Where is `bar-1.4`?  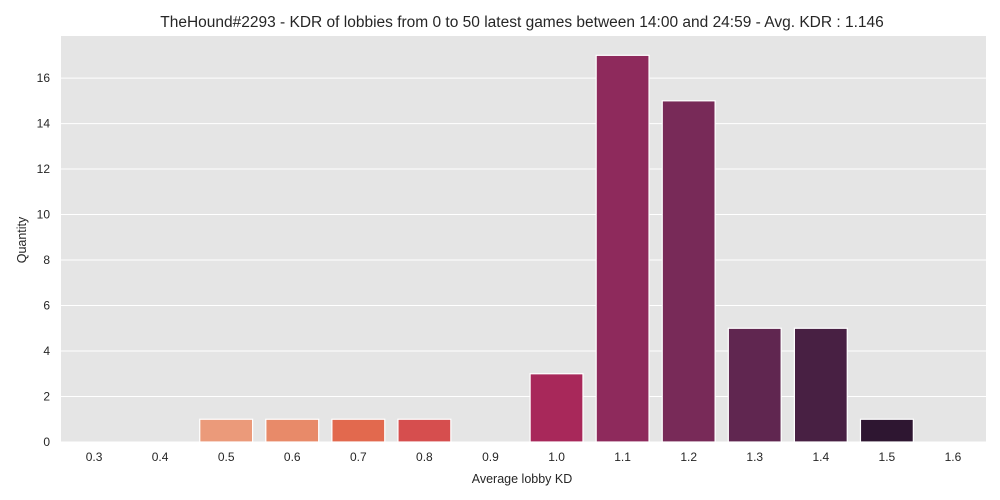 bar-1.4 is located at coordinates (820, 385).